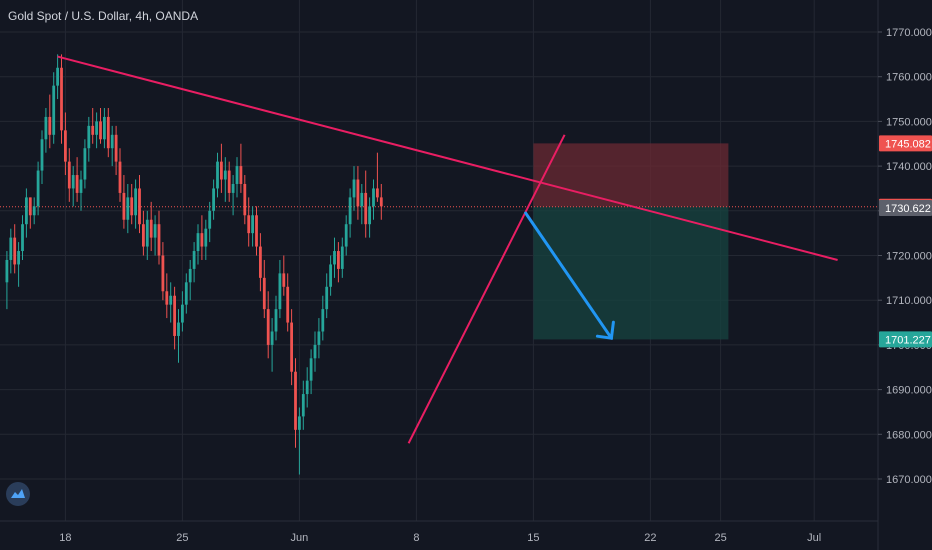 This screenshot has height=550, width=932. I want to click on price-label-target, so click(905, 339).